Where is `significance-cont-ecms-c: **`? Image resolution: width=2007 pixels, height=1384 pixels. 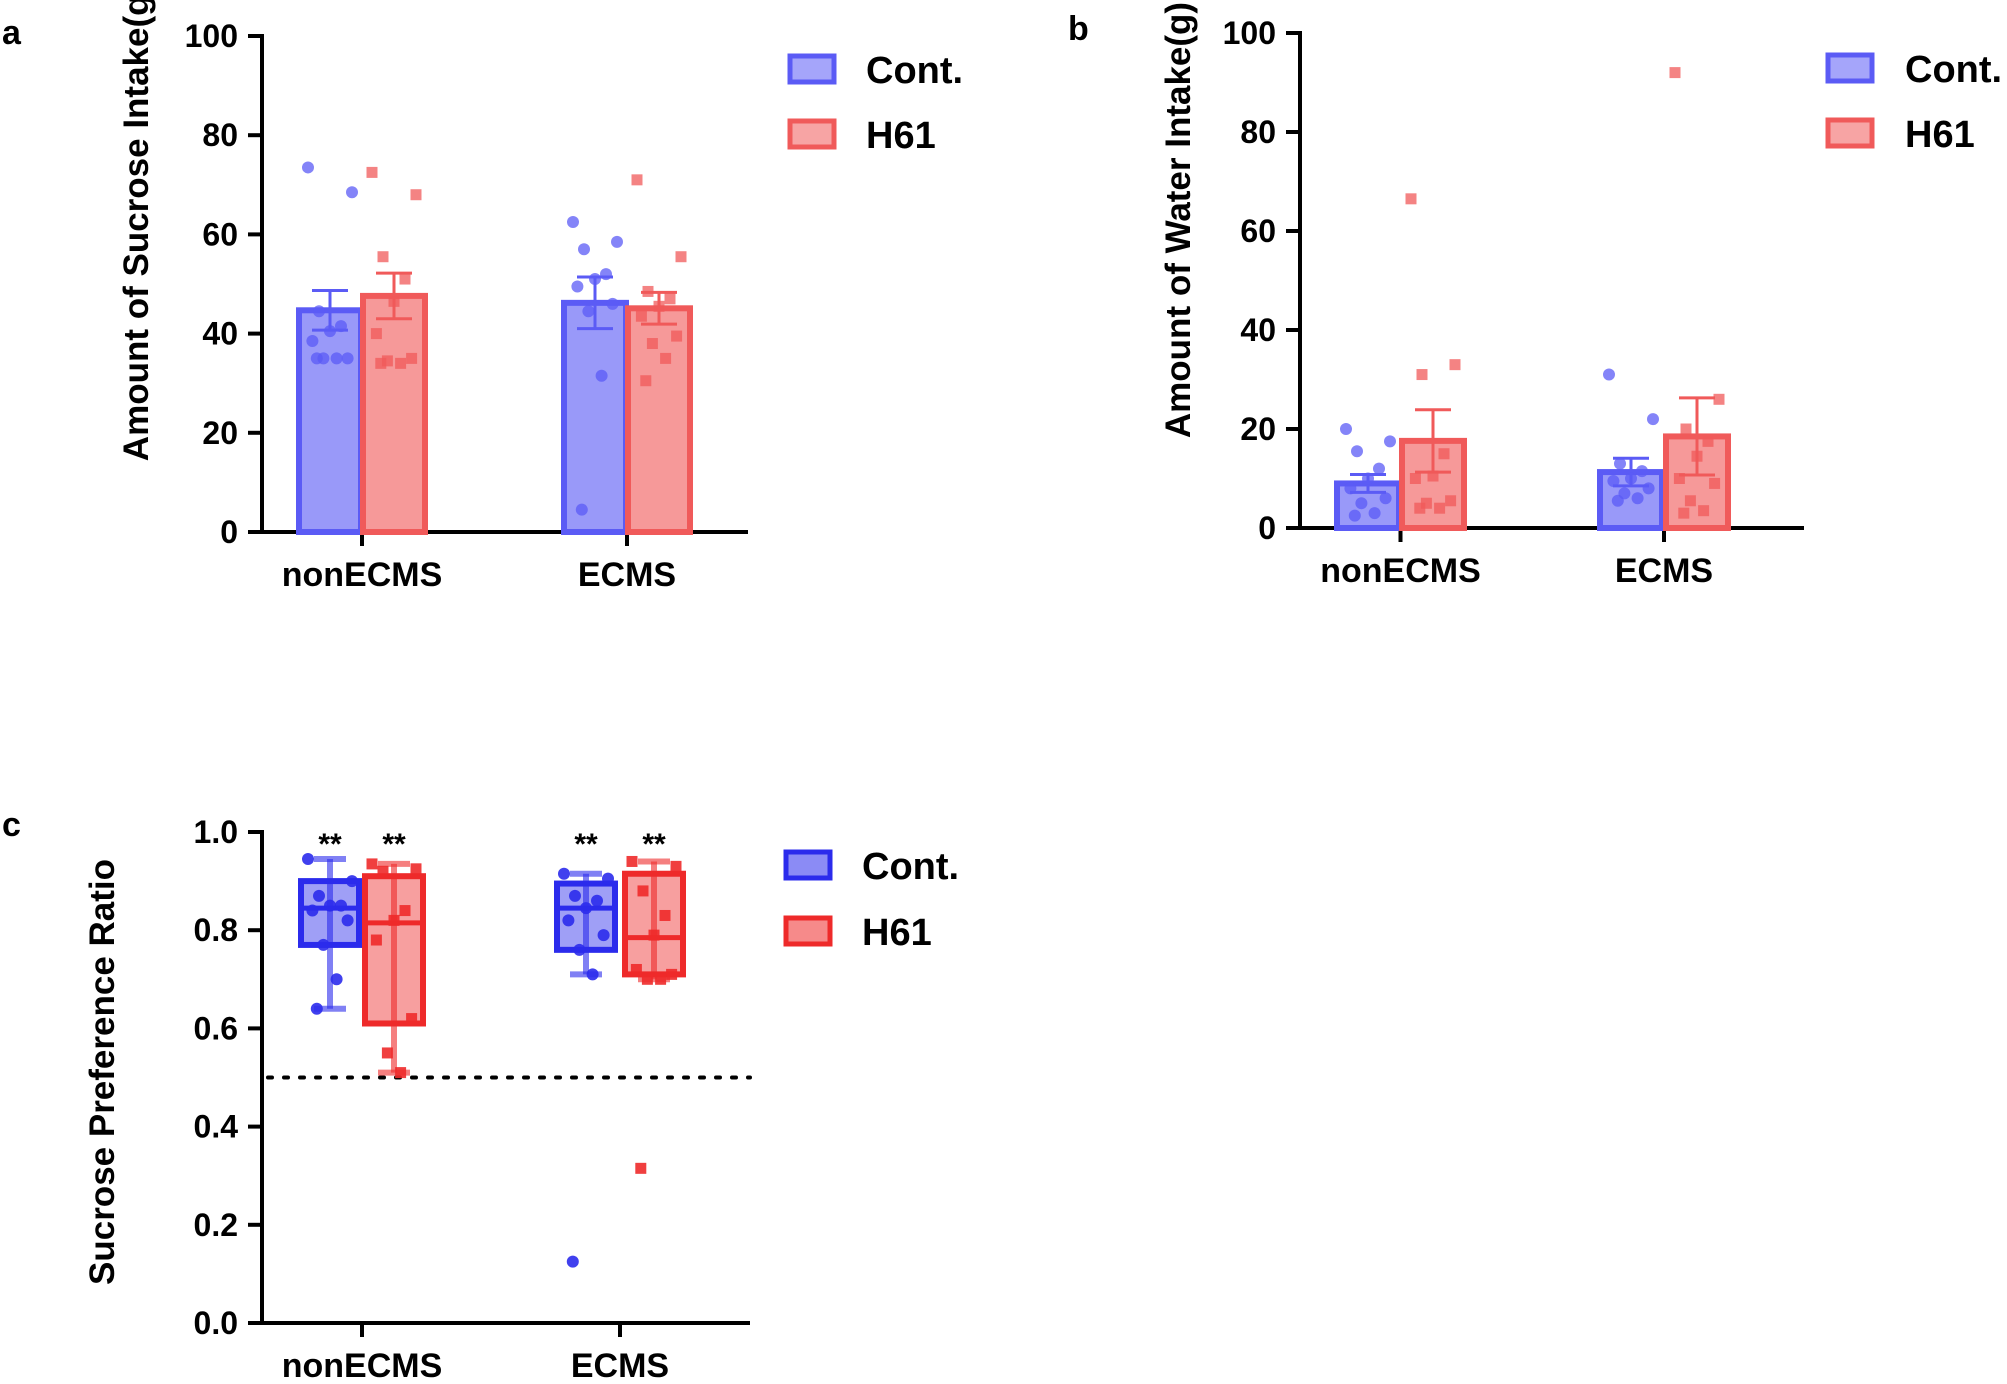
significance-cont-ecms-c: ** is located at coordinates (586, 844).